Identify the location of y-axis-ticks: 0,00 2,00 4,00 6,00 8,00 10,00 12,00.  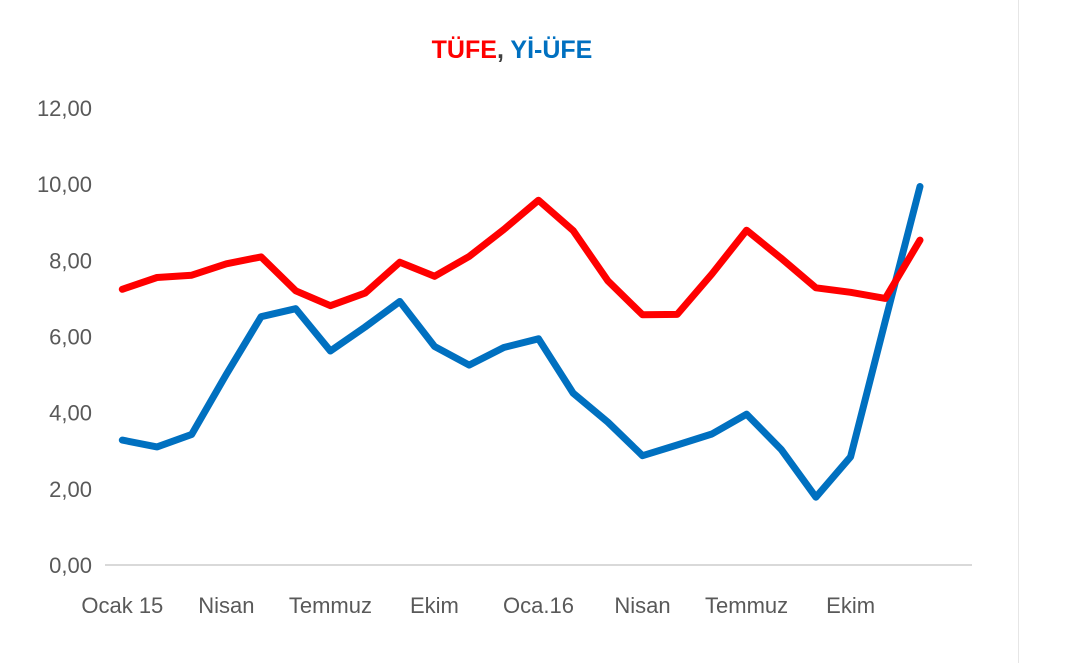
(64, 337).